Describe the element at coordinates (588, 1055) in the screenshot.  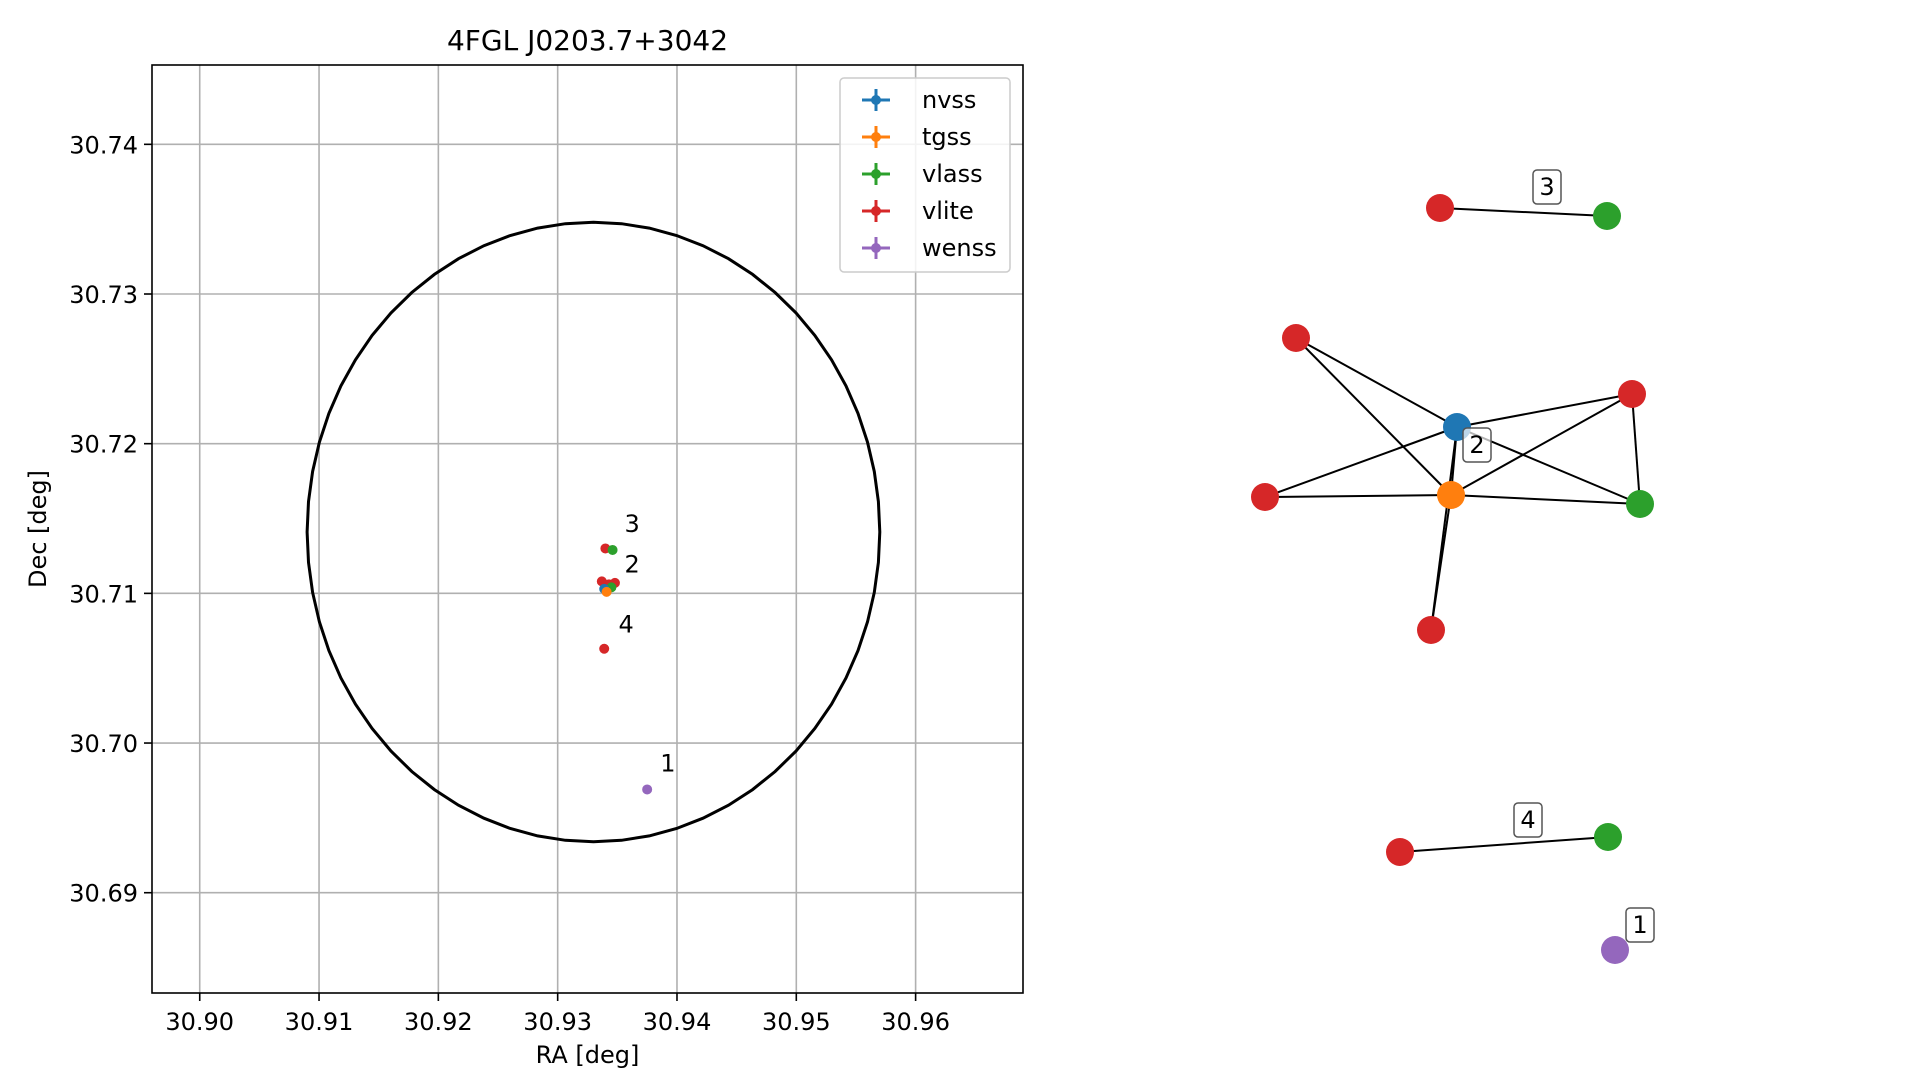
I see `x-axis-label: RA [deg]` at that location.